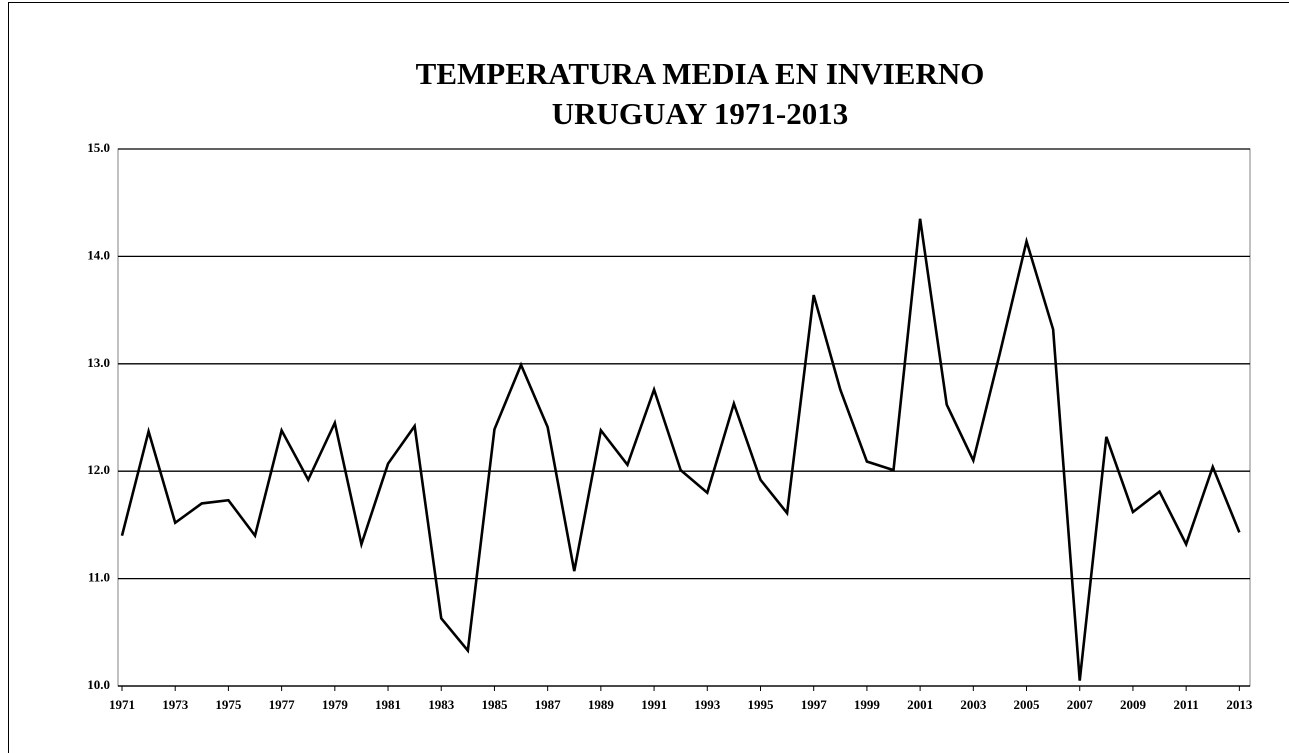 The image size is (1289, 753). Describe the element at coordinates (1027, 704) in the screenshot. I see `x-tick-label: 2005` at that location.